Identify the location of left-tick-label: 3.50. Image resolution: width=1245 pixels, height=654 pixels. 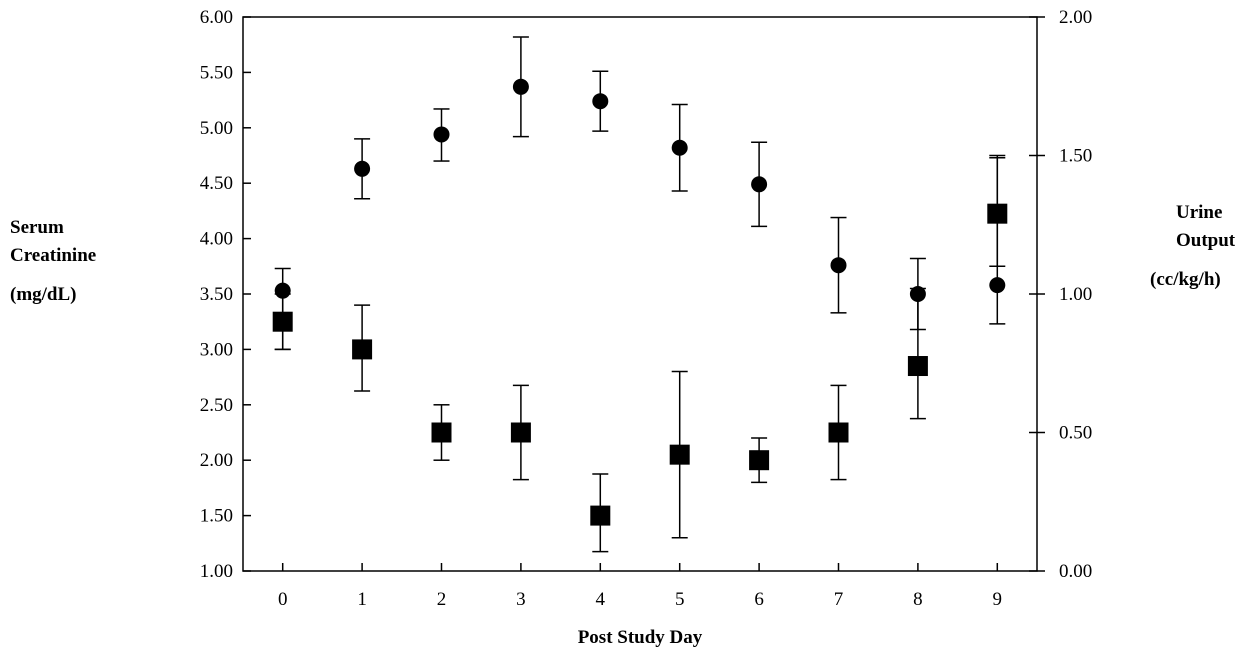
(216, 294).